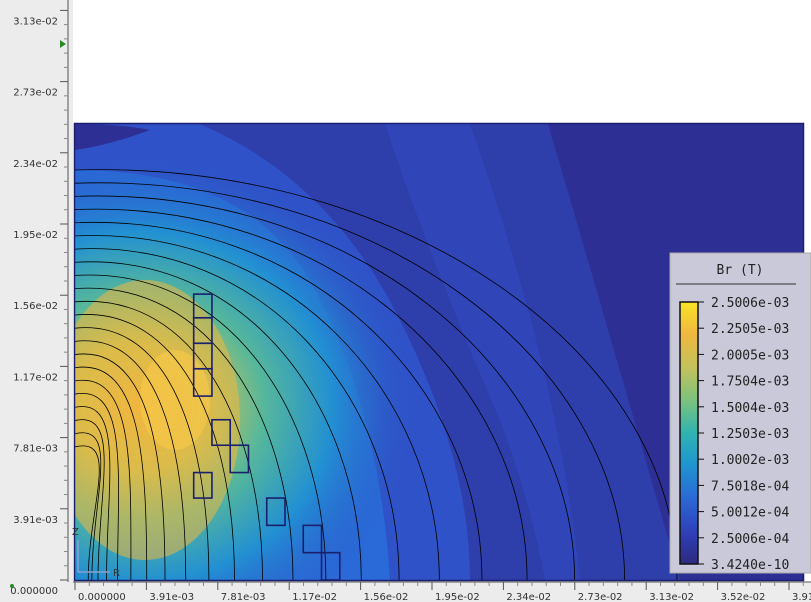 This screenshot has height=602, width=811. Describe the element at coordinates (314, 597) in the screenshot. I see `x-tick-label: 1.17e-02` at that location.